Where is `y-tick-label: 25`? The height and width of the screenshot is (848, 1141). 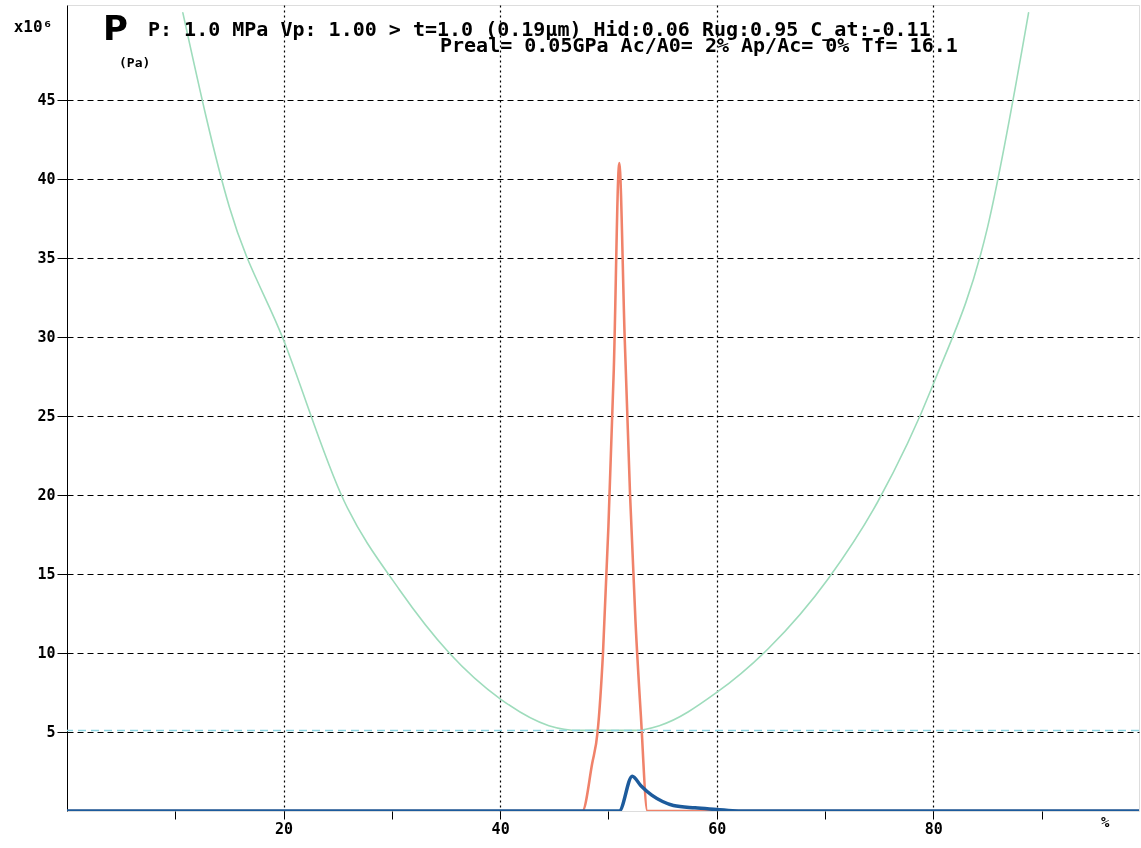
y-tick-label: 25 is located at coordinates (46, 416).